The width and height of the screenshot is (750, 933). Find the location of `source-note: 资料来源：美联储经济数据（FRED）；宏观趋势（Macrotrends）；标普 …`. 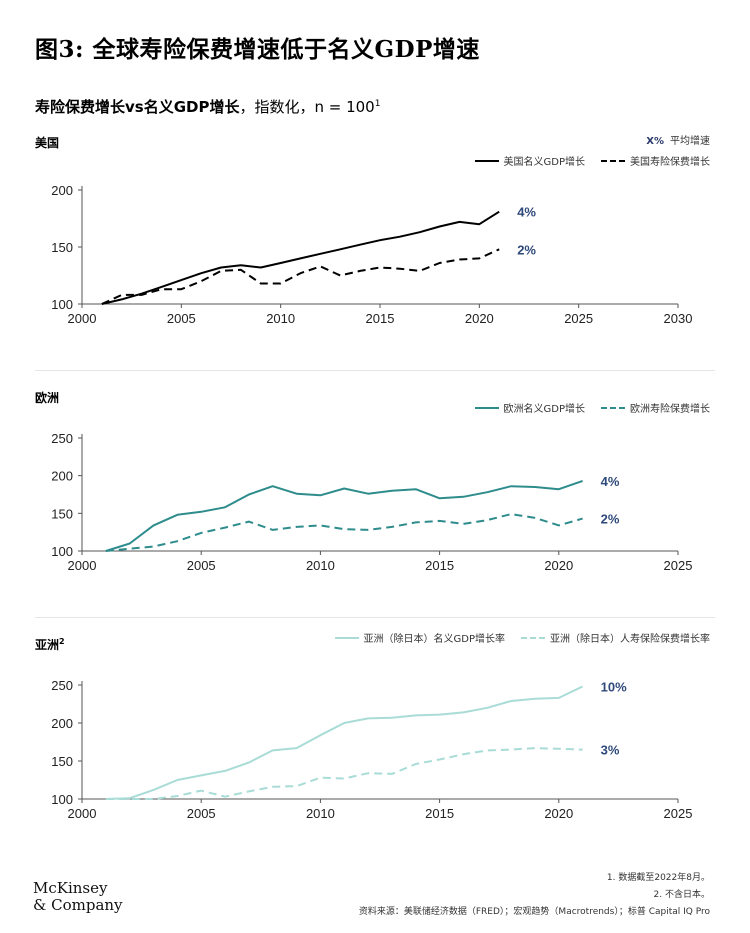

source-note: 资料来源：美联储经济数据（FRED）；宏观趋势（Macrotrends）；标普 … is located at coordinates (534, 912).